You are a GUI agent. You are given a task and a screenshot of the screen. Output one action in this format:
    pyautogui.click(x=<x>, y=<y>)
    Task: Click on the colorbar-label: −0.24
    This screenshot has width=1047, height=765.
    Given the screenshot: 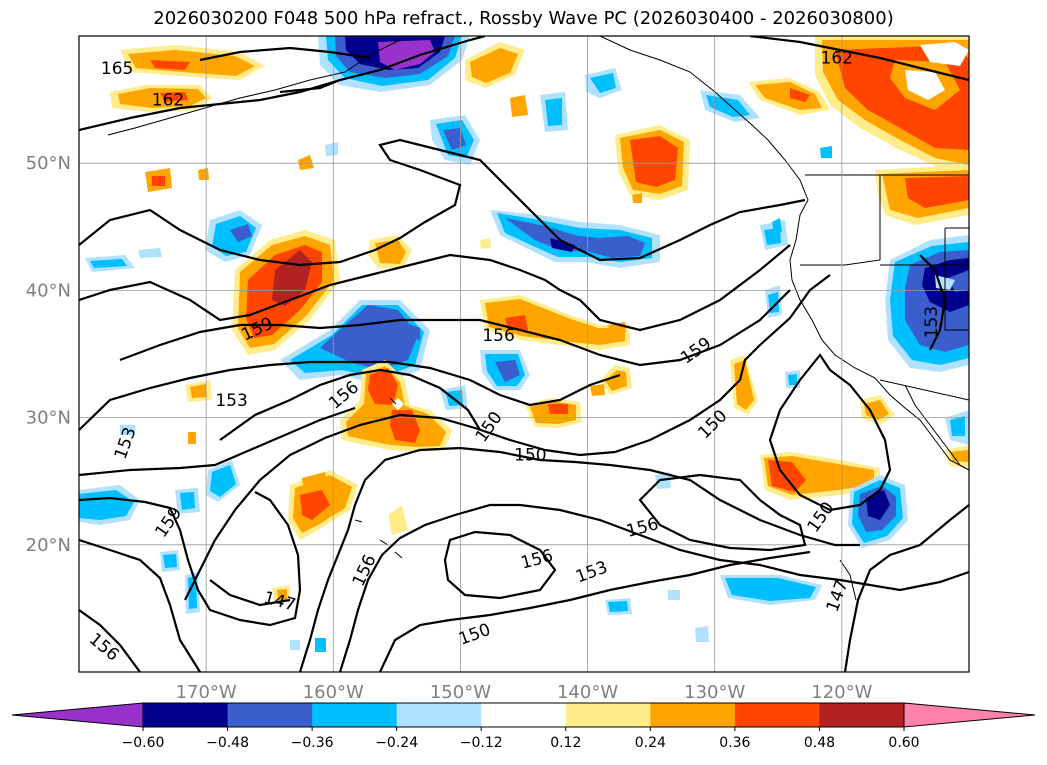 What is the action you would take?
    pyautogui.click(x=396, y=743)
    